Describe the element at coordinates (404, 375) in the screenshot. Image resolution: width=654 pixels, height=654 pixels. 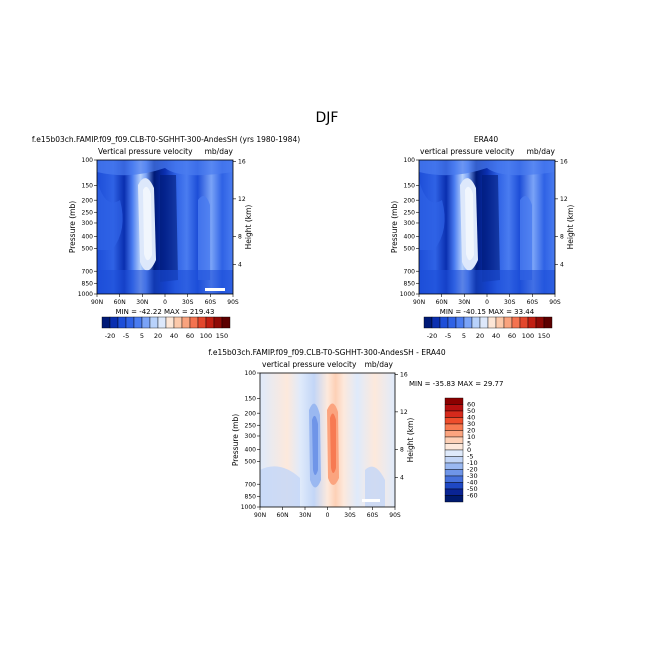
I see `y-right-tick-label: 16` at that location.